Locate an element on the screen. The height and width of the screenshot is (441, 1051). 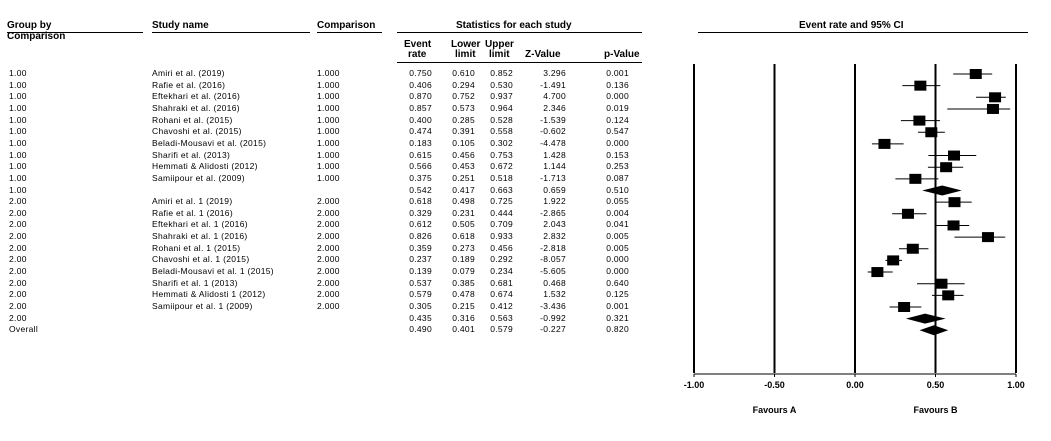
underline-plot-title is located at coordinates (863, 32).